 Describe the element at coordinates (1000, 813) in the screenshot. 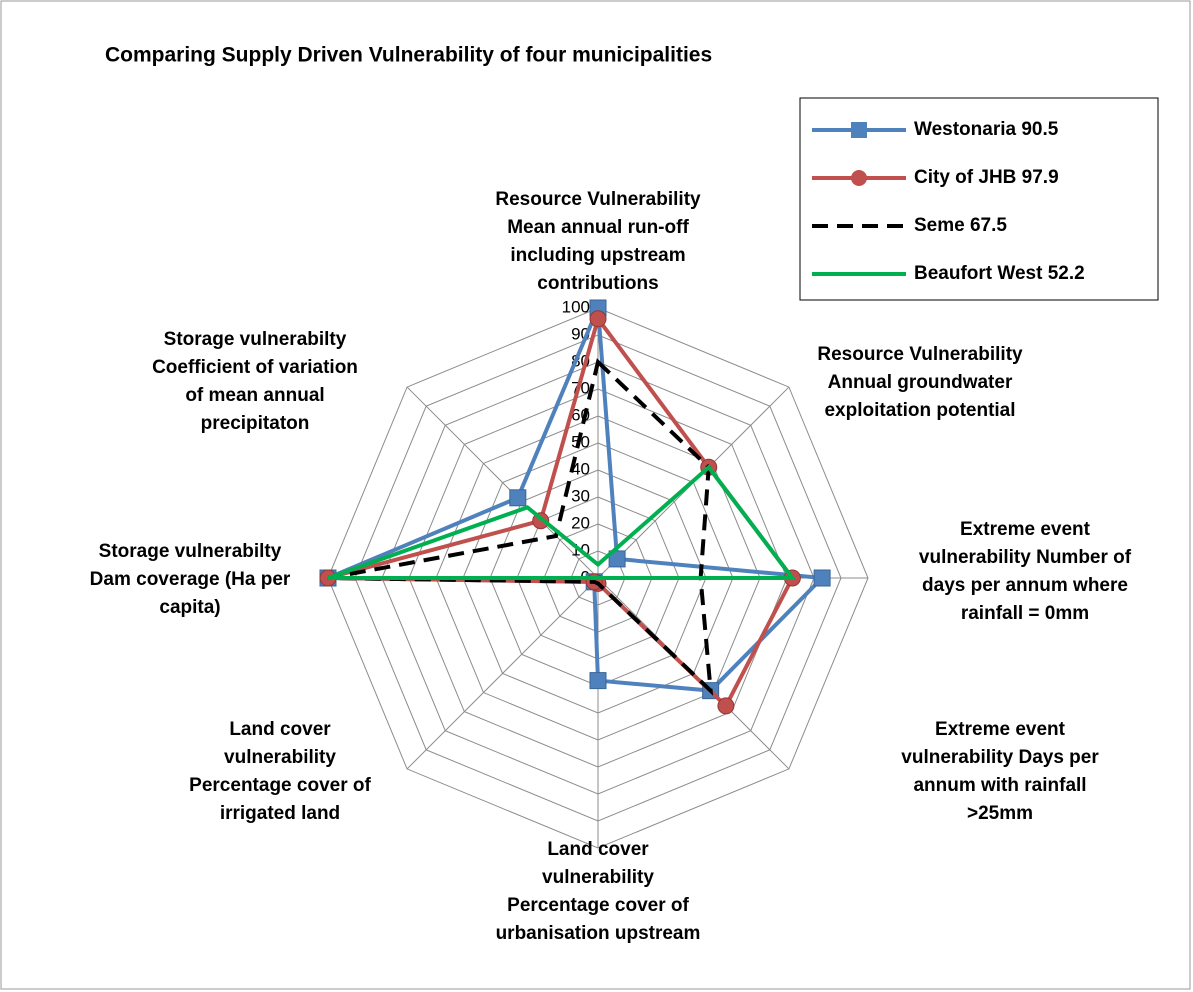

I see `axis-label: >25mm` at that location.